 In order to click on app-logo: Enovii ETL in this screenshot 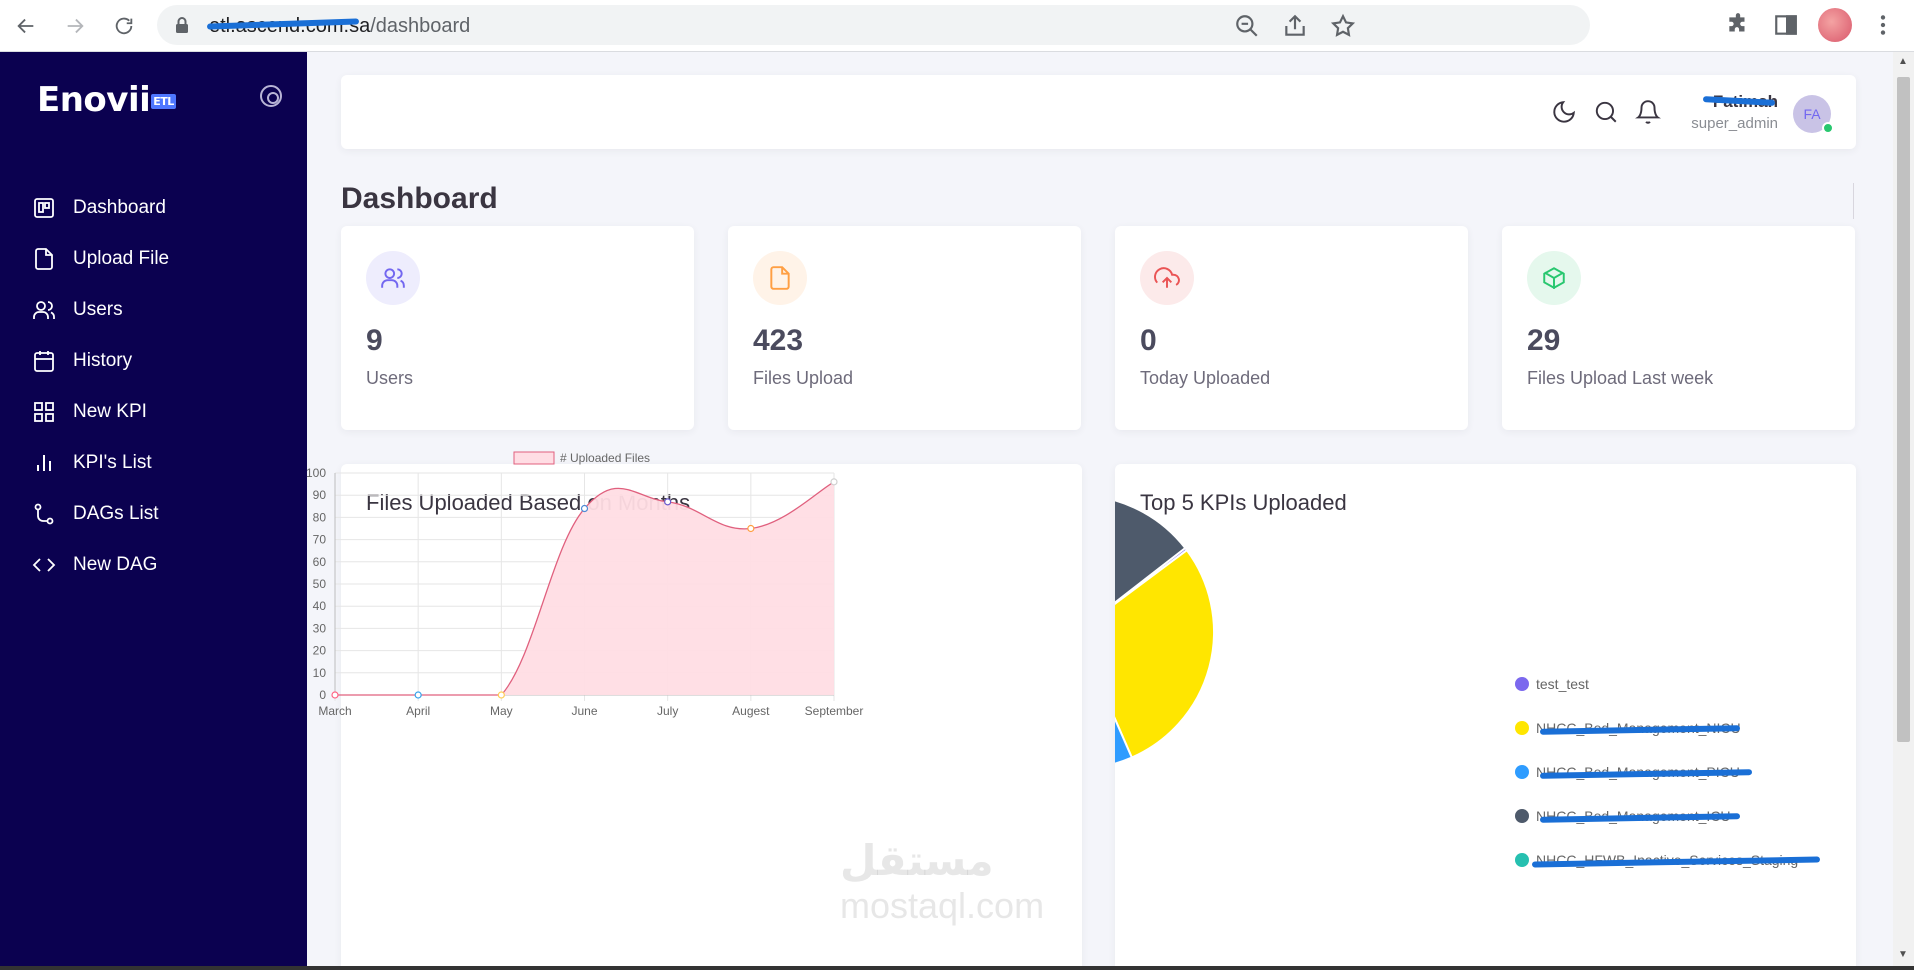, I will do `click(106, 100)`.